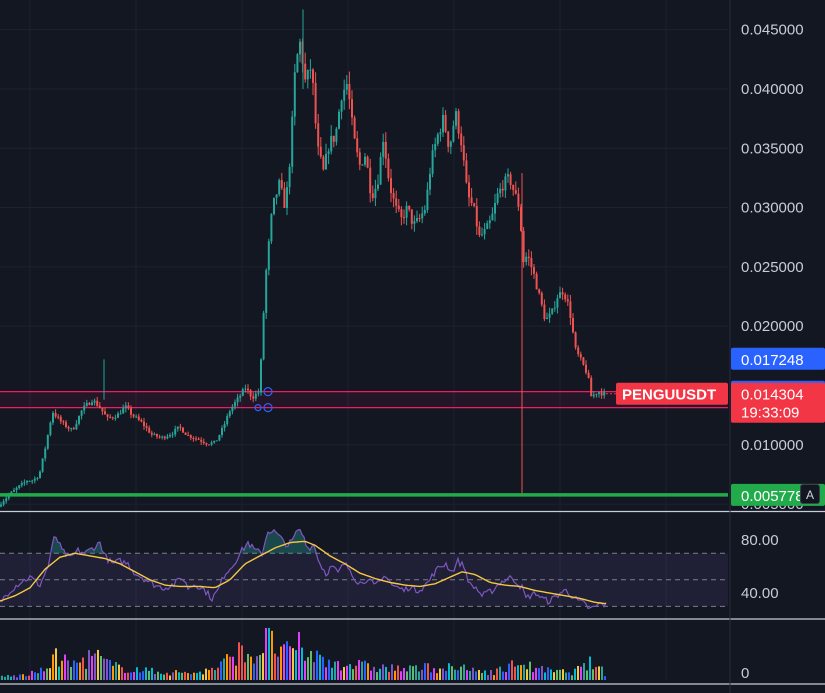 Image resolution: width=825 pixels, height=693 pixels. I want to click on rsi-pane: 80.00 40.00, so click(389, 569).